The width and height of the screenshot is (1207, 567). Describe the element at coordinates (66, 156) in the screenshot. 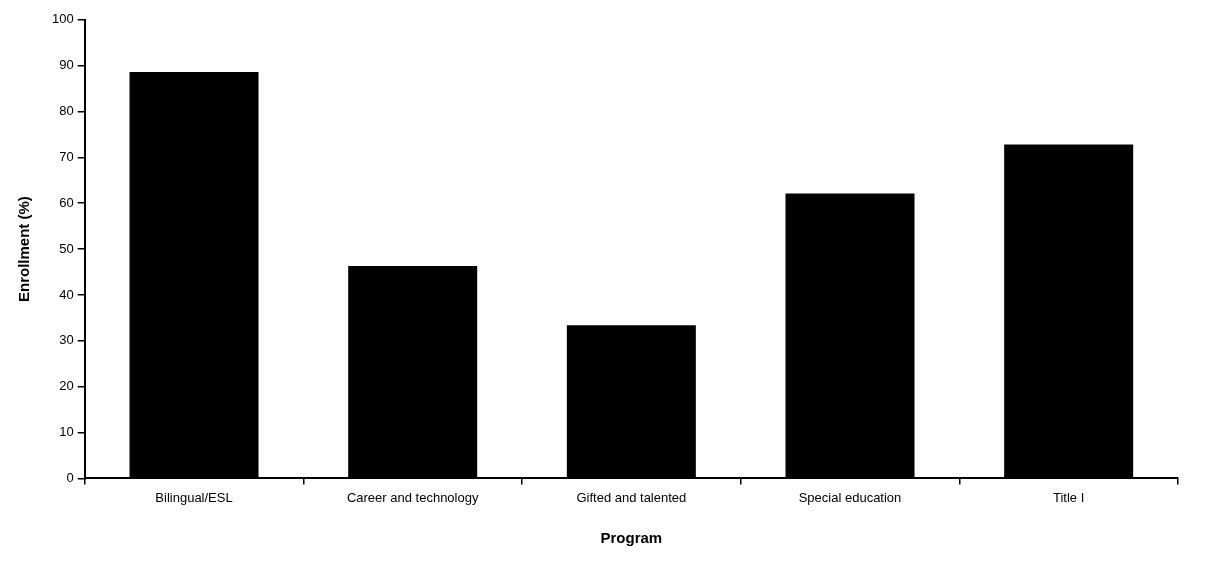

I see `y-tick-label: 70` at that location.